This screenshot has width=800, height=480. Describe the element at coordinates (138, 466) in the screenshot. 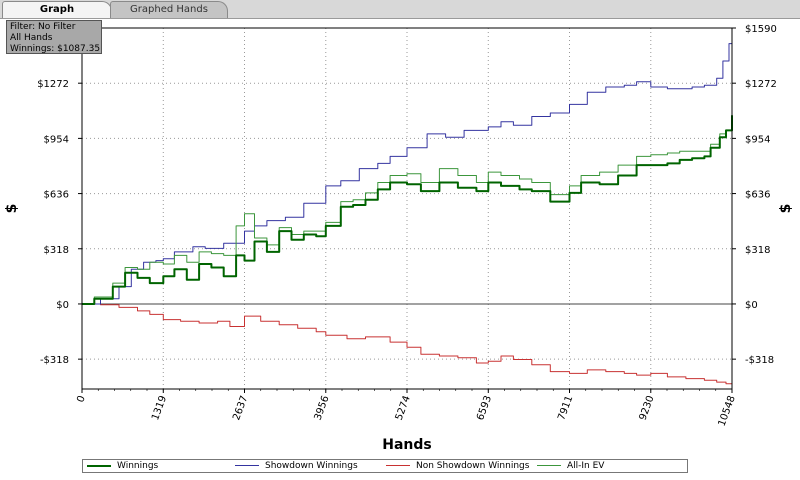

I see `legend-label-winnings: Winnings` at that location.